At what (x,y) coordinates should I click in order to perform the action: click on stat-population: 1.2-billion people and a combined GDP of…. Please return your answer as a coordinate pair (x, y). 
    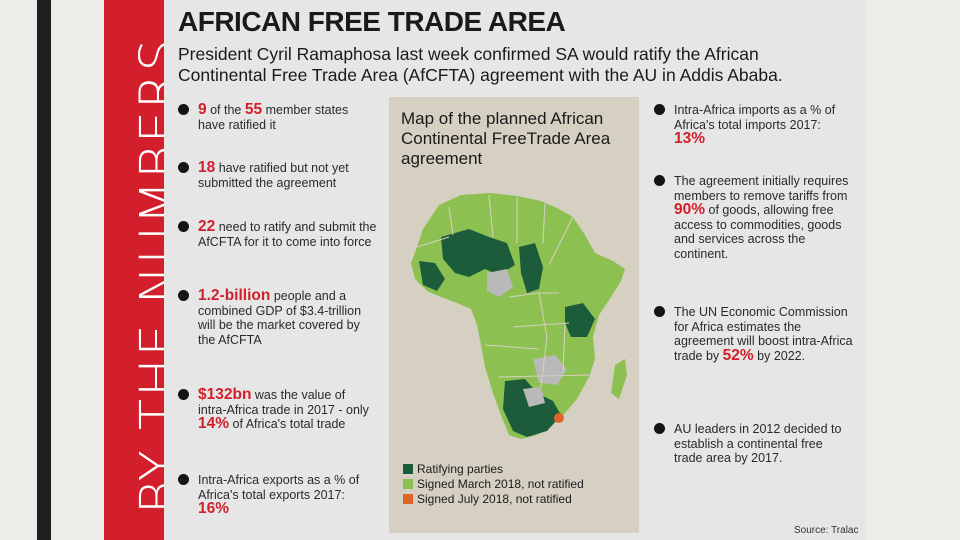
    Looking at the image, I should click on (274, 317).